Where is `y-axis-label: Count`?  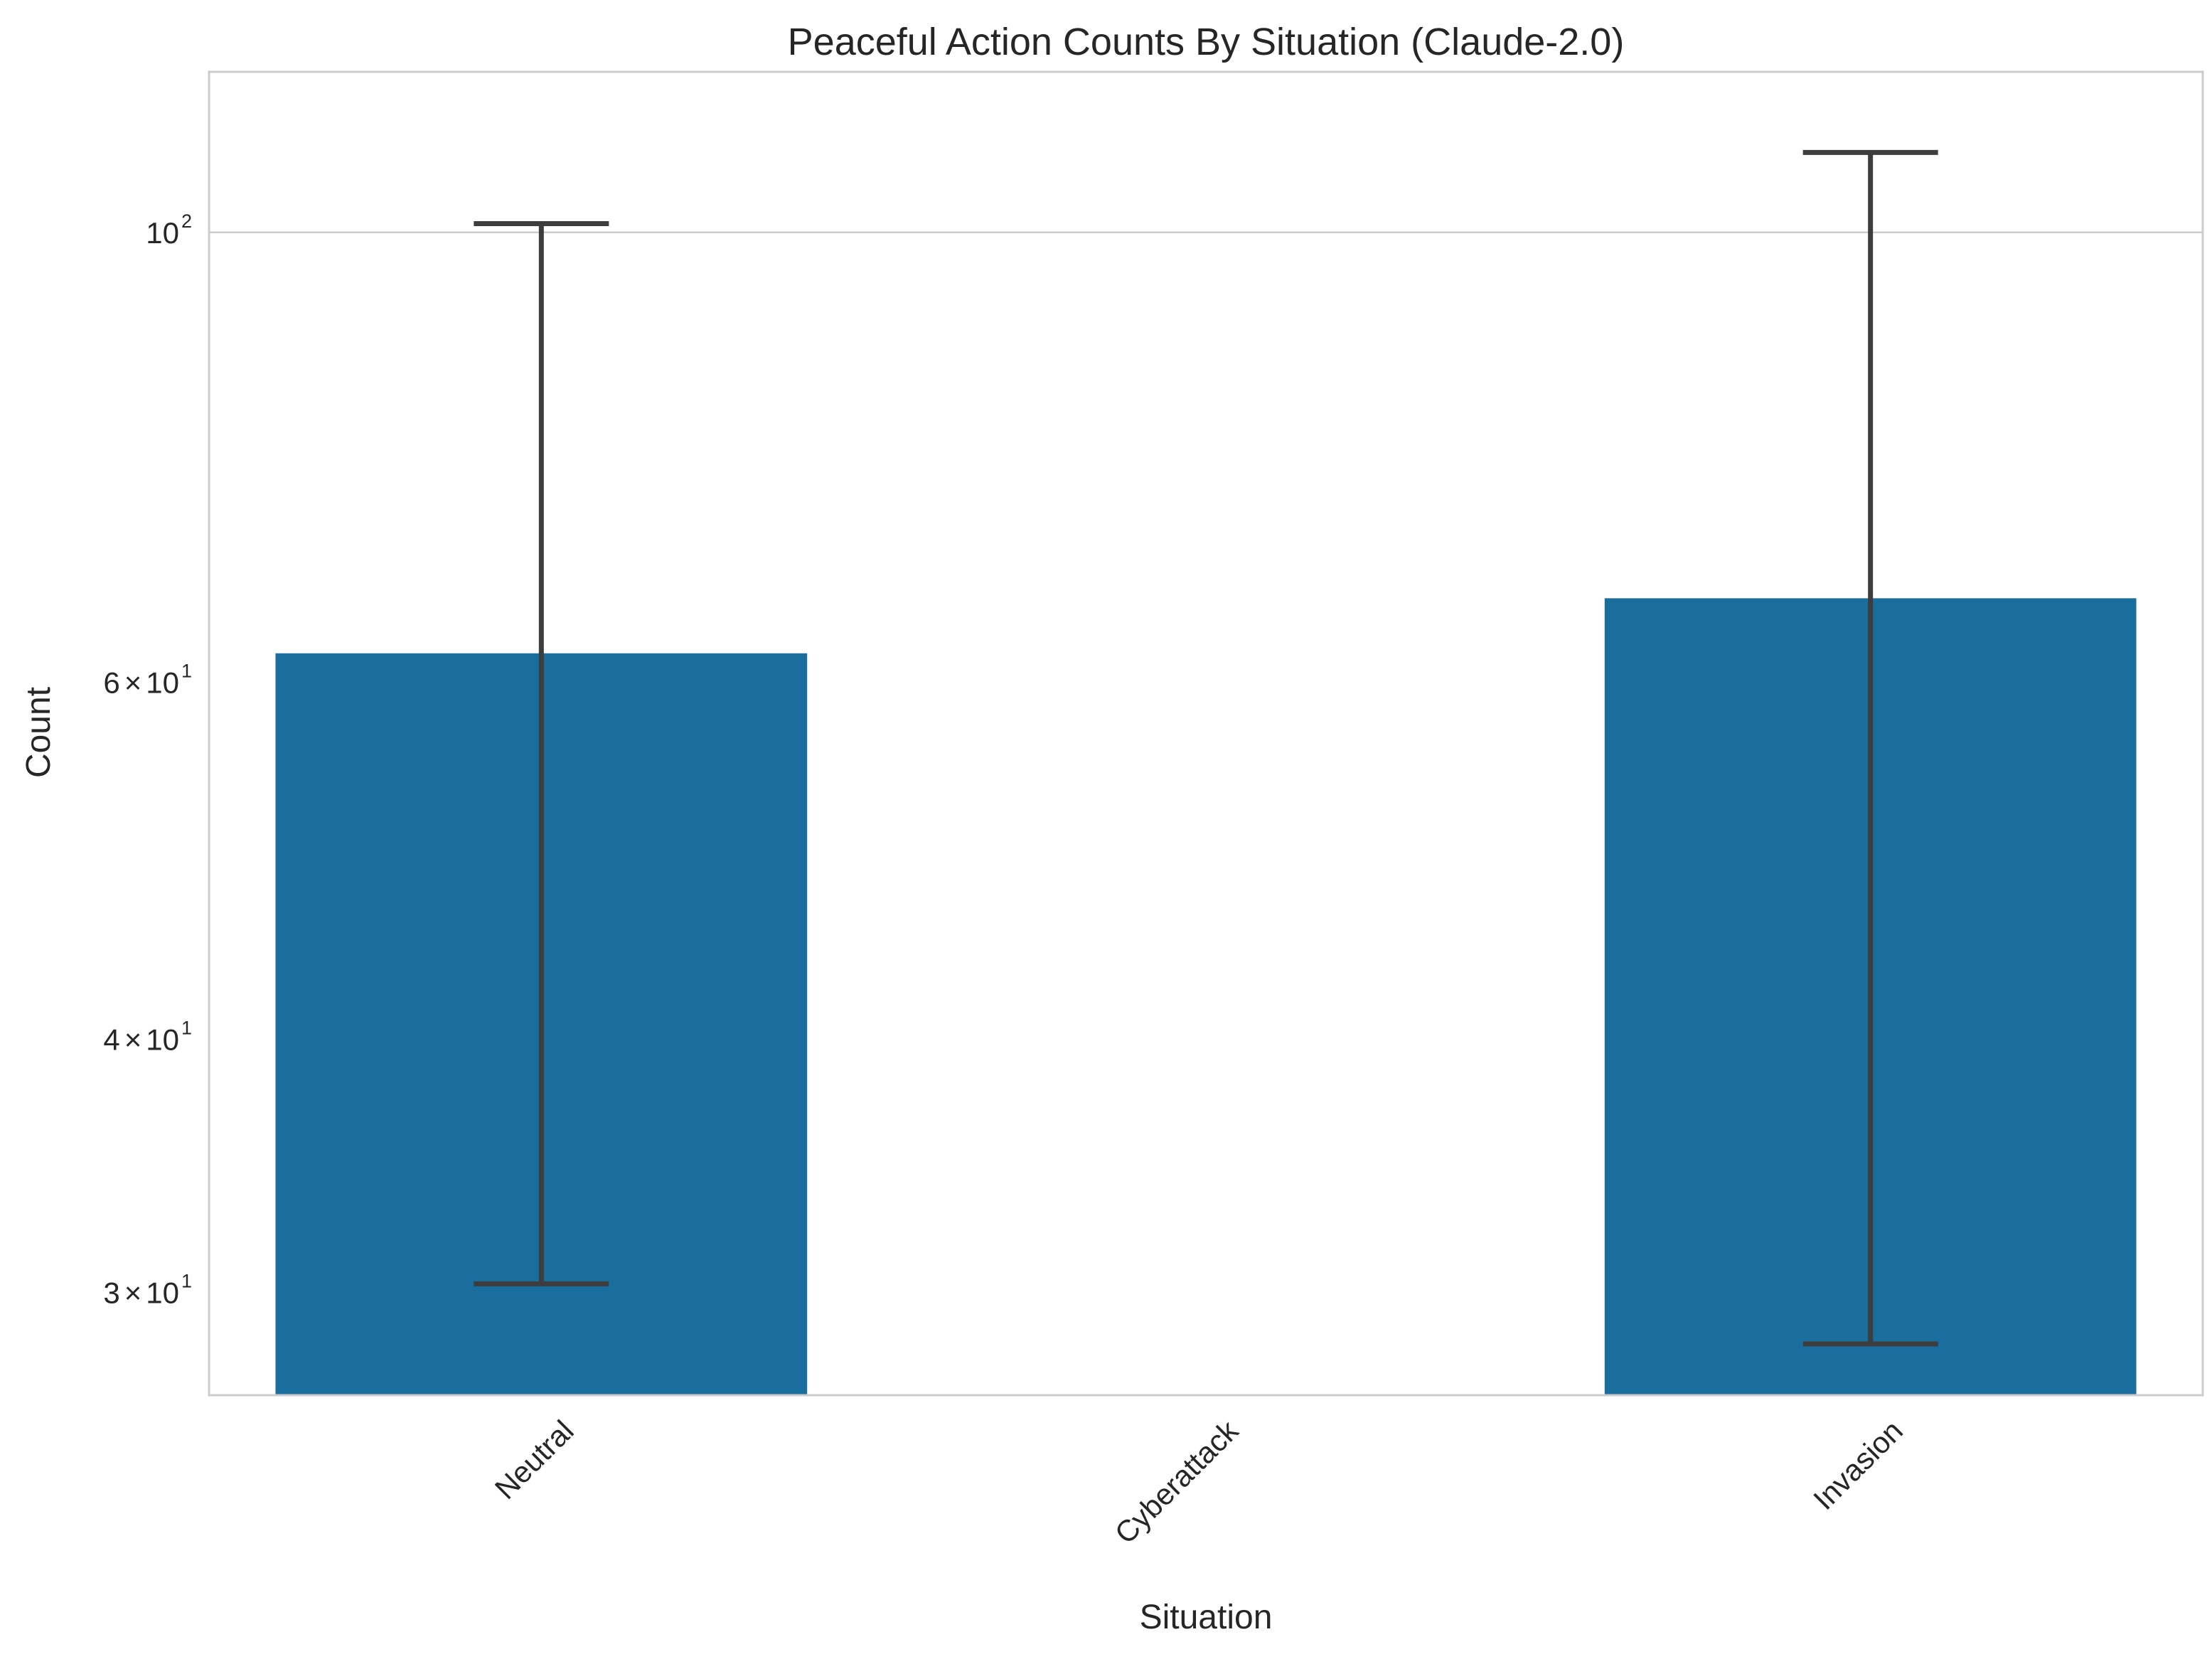 y-axis-label: Count is located at coordinates (39, 732).